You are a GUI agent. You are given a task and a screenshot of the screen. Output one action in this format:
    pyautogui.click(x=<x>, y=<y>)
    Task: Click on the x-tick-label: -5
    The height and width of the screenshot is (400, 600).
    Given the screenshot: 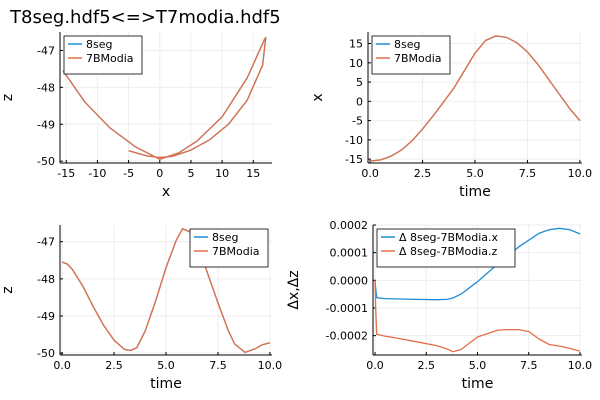 What is the action you would take?
    pyautogui.click(x=128, y=173)
    